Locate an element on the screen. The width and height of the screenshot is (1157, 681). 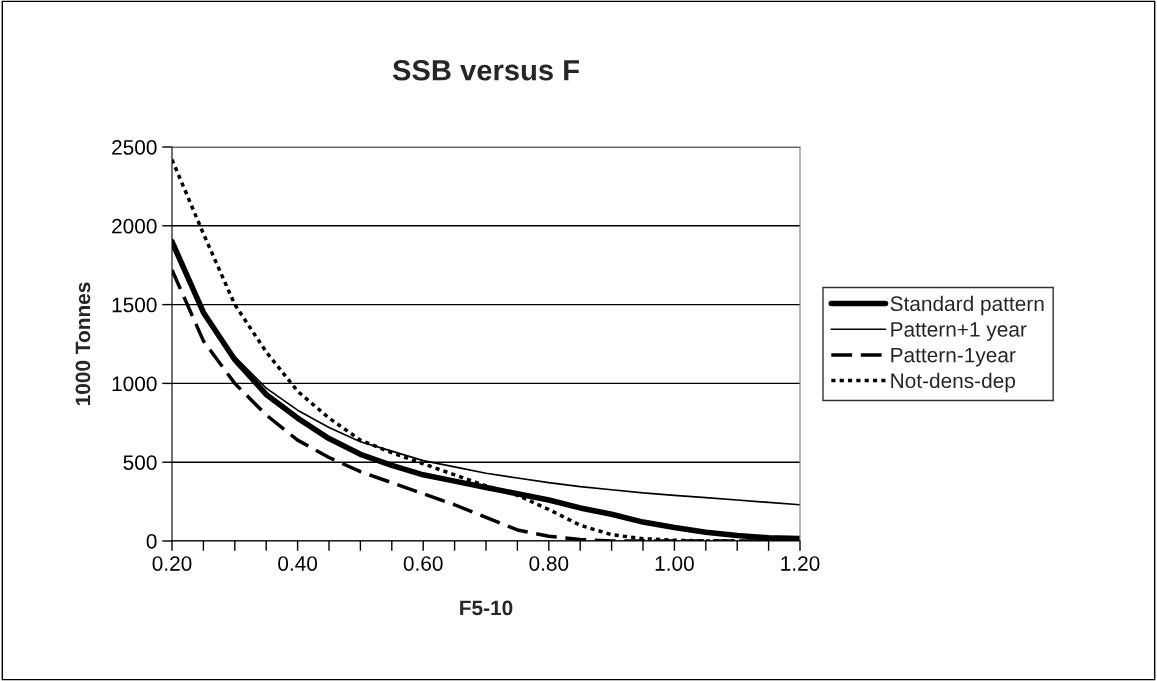
legend-label: Pattern-1year is located at coordinates (953, 357).